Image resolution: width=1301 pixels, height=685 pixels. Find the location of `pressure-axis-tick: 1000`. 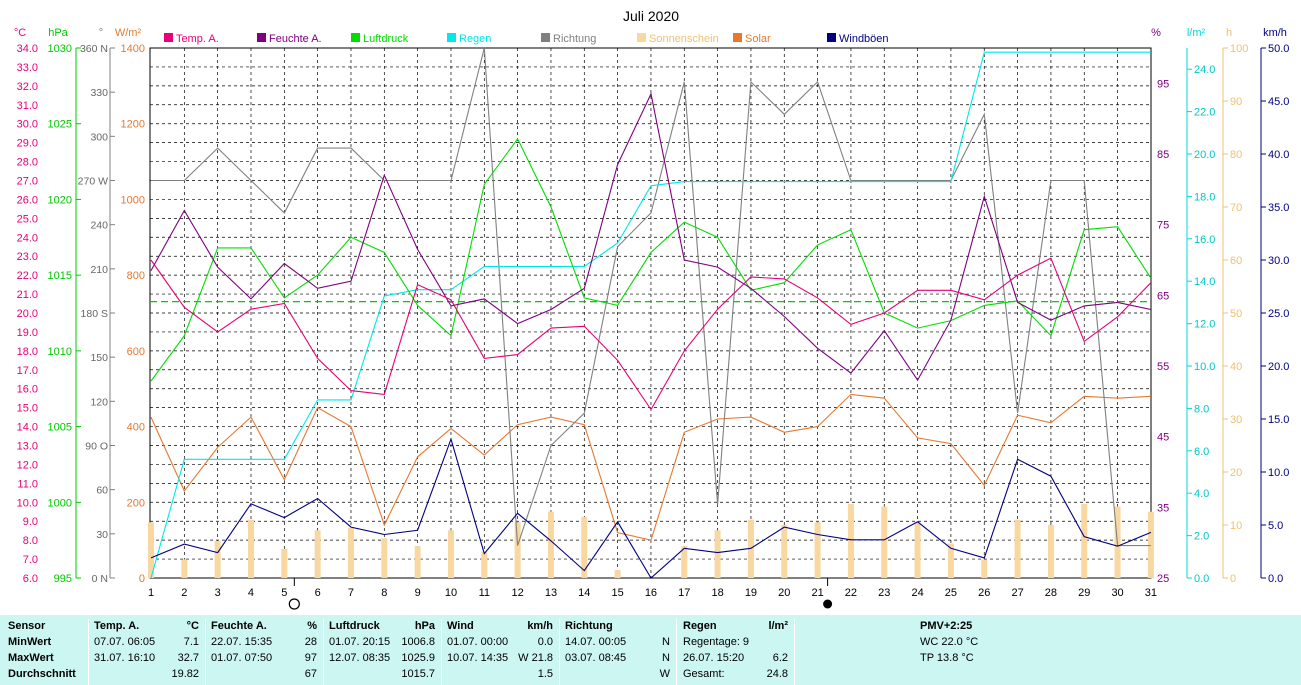

pressure-axis-tick: 1000 is located at coordinates (60, 503).